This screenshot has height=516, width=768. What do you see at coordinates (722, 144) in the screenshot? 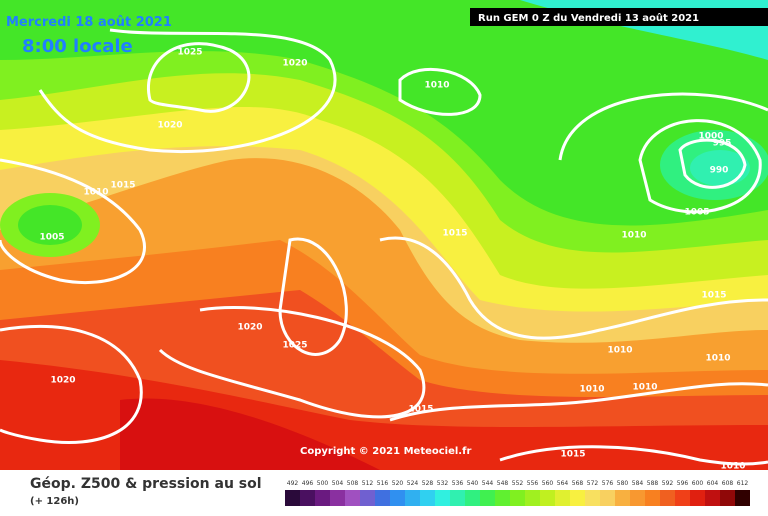
I see `isobar-label: 995` at bounding box center [722, 144].